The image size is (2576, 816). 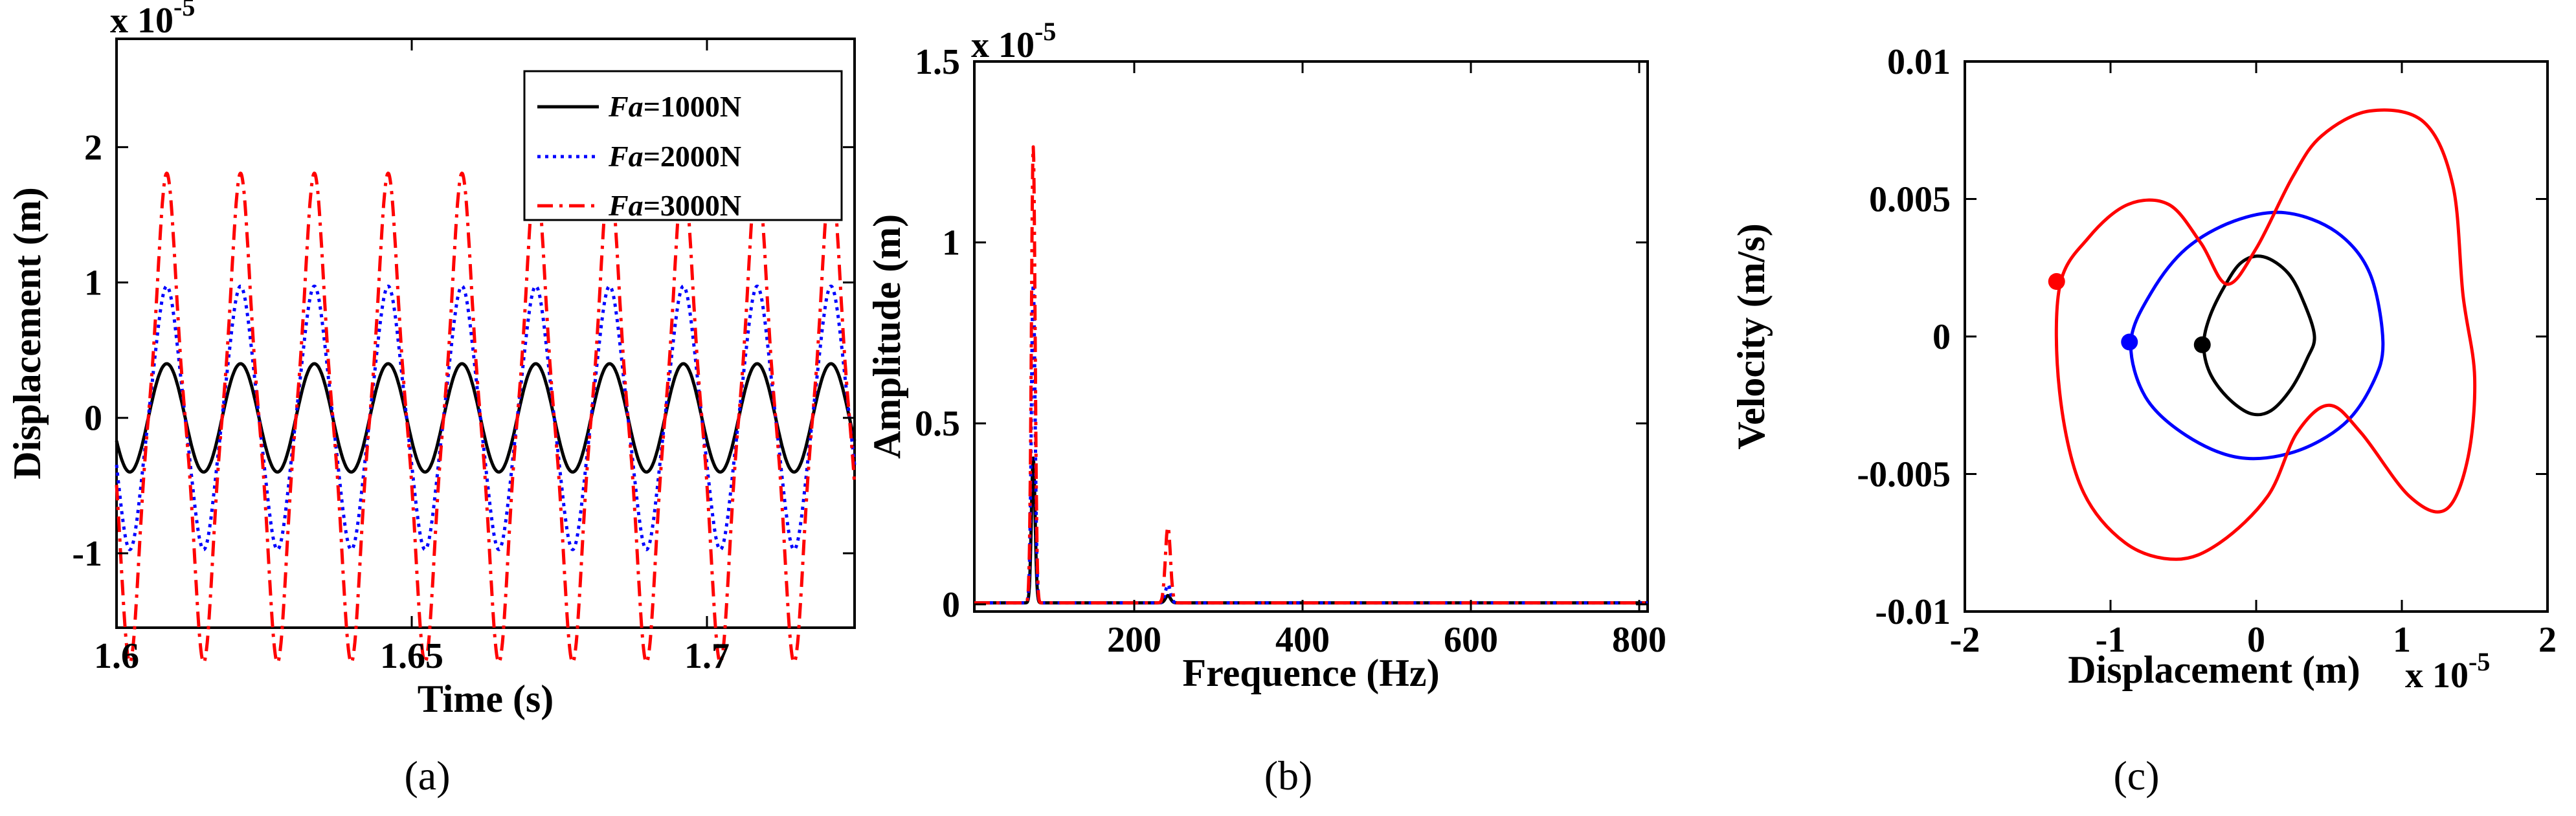 I want to click on legend-box, so click(x=683, y=145).